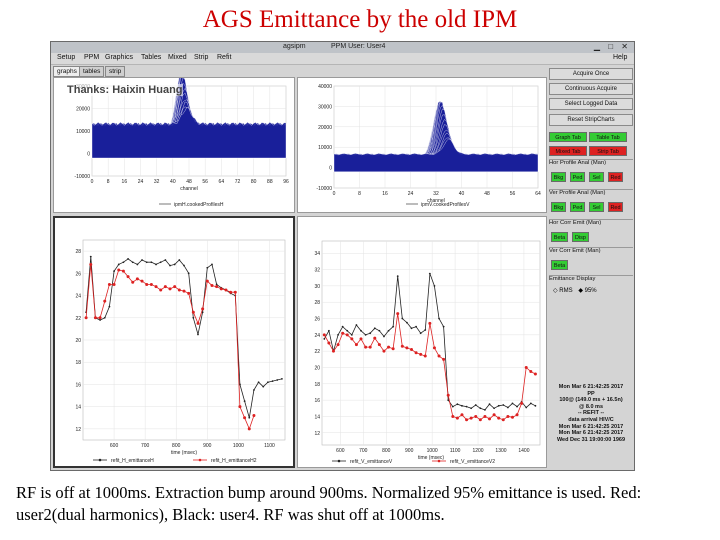 The width and height of the screenshot is (720, 540). Describe the element at coordinates (119, 57) in the screenshot. I see `menu-graphics: Graphics` at that location.